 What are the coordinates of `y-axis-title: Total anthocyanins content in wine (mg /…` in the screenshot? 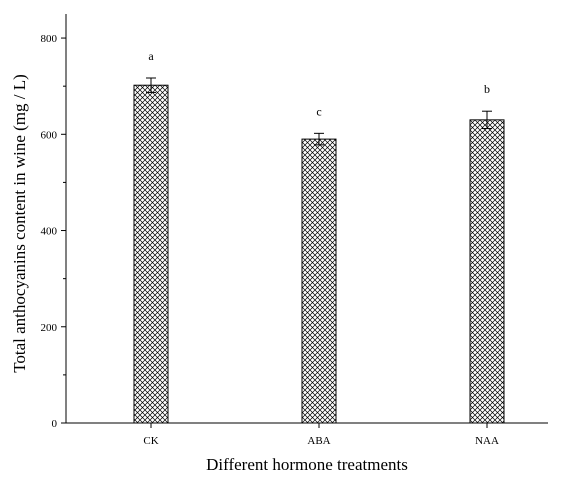 It's located at (19, 223).